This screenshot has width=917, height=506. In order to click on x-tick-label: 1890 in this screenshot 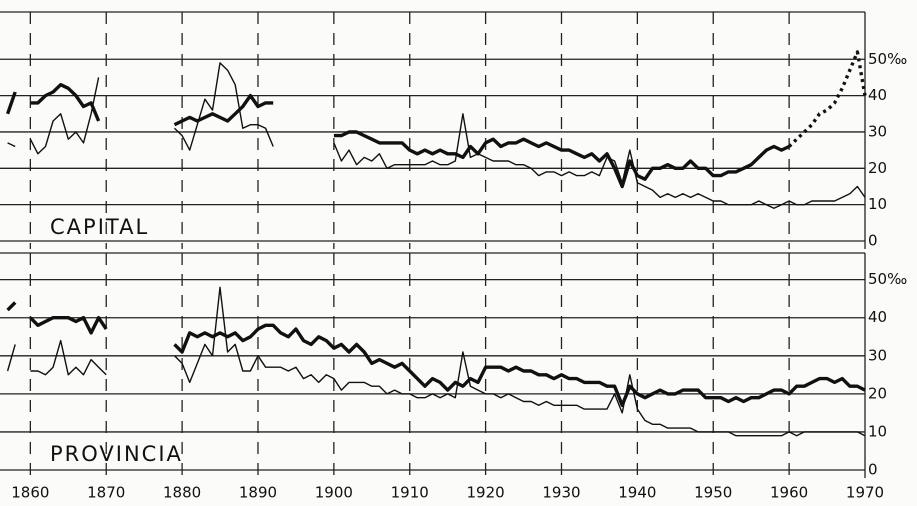, I will do `click(258, 493)`.